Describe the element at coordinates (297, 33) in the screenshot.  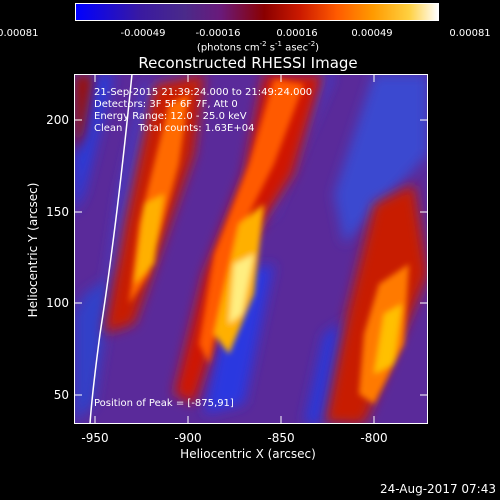
I see `colorbar-tick-4: 0.00016` at that location.